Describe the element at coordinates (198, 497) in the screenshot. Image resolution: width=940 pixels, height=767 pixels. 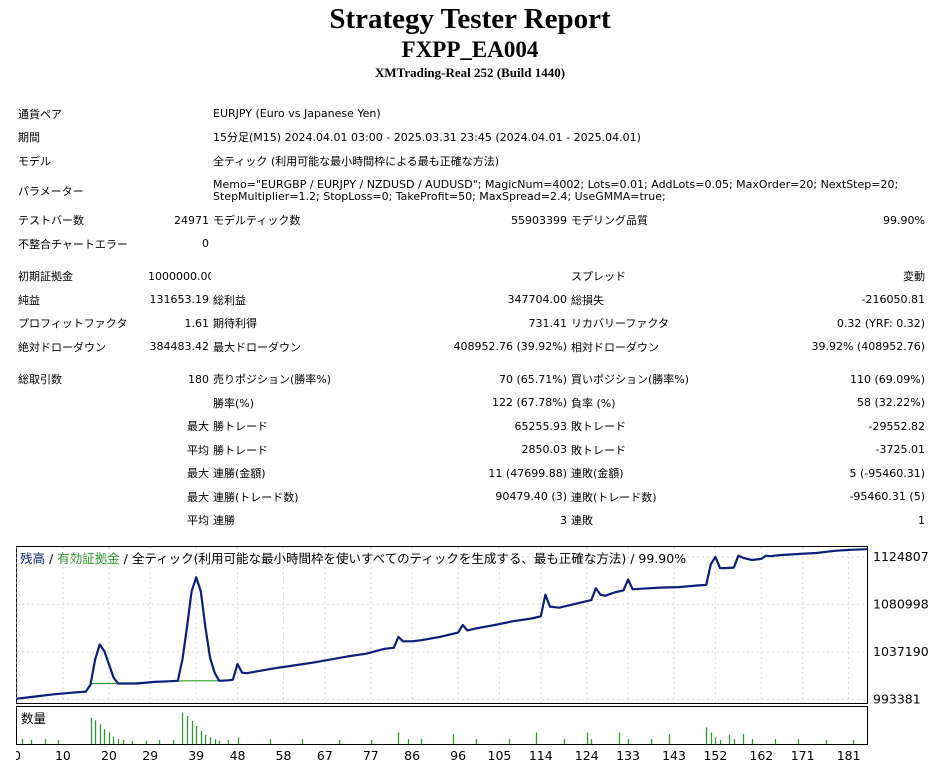
I see `max-cons-profit-prefix: 最大` at that location.